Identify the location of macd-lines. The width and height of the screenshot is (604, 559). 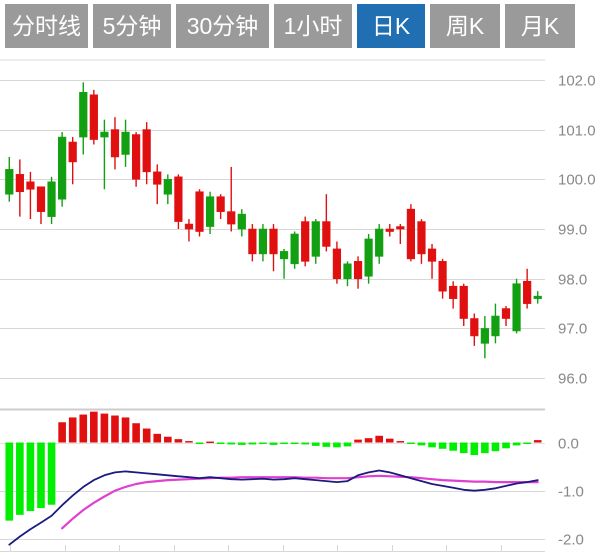
(273, 507).